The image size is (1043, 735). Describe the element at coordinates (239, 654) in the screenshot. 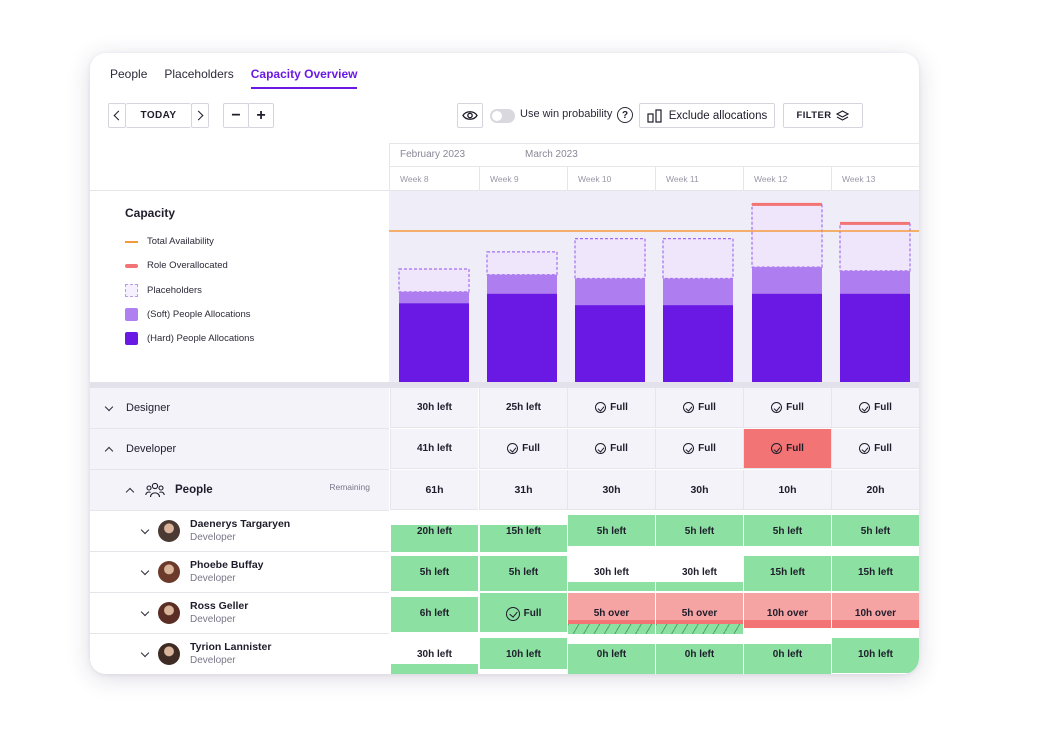

I see `person-row: Tyrion Lannister Developer` at that location.